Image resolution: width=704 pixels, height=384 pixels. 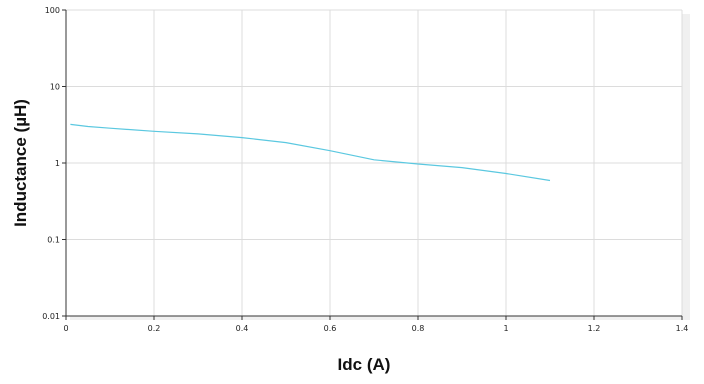 I want to click on y-tick-label-1: 0.1, so click(x=53, y=240).